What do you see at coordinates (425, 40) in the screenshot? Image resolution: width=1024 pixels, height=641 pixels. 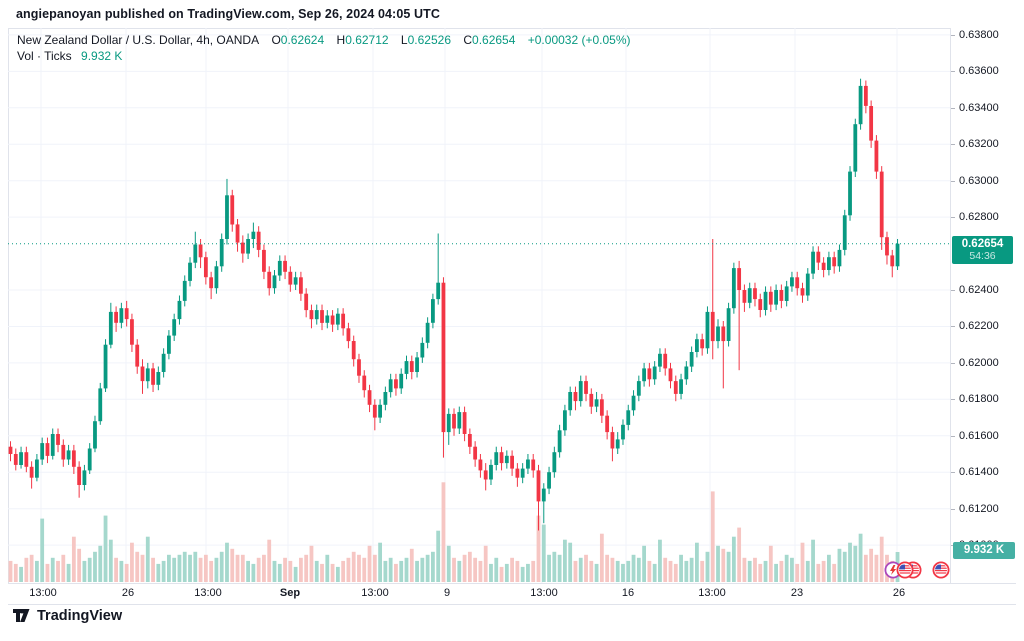 I see `ohlc-low: L0.62526` at bounding box center [425, 40].